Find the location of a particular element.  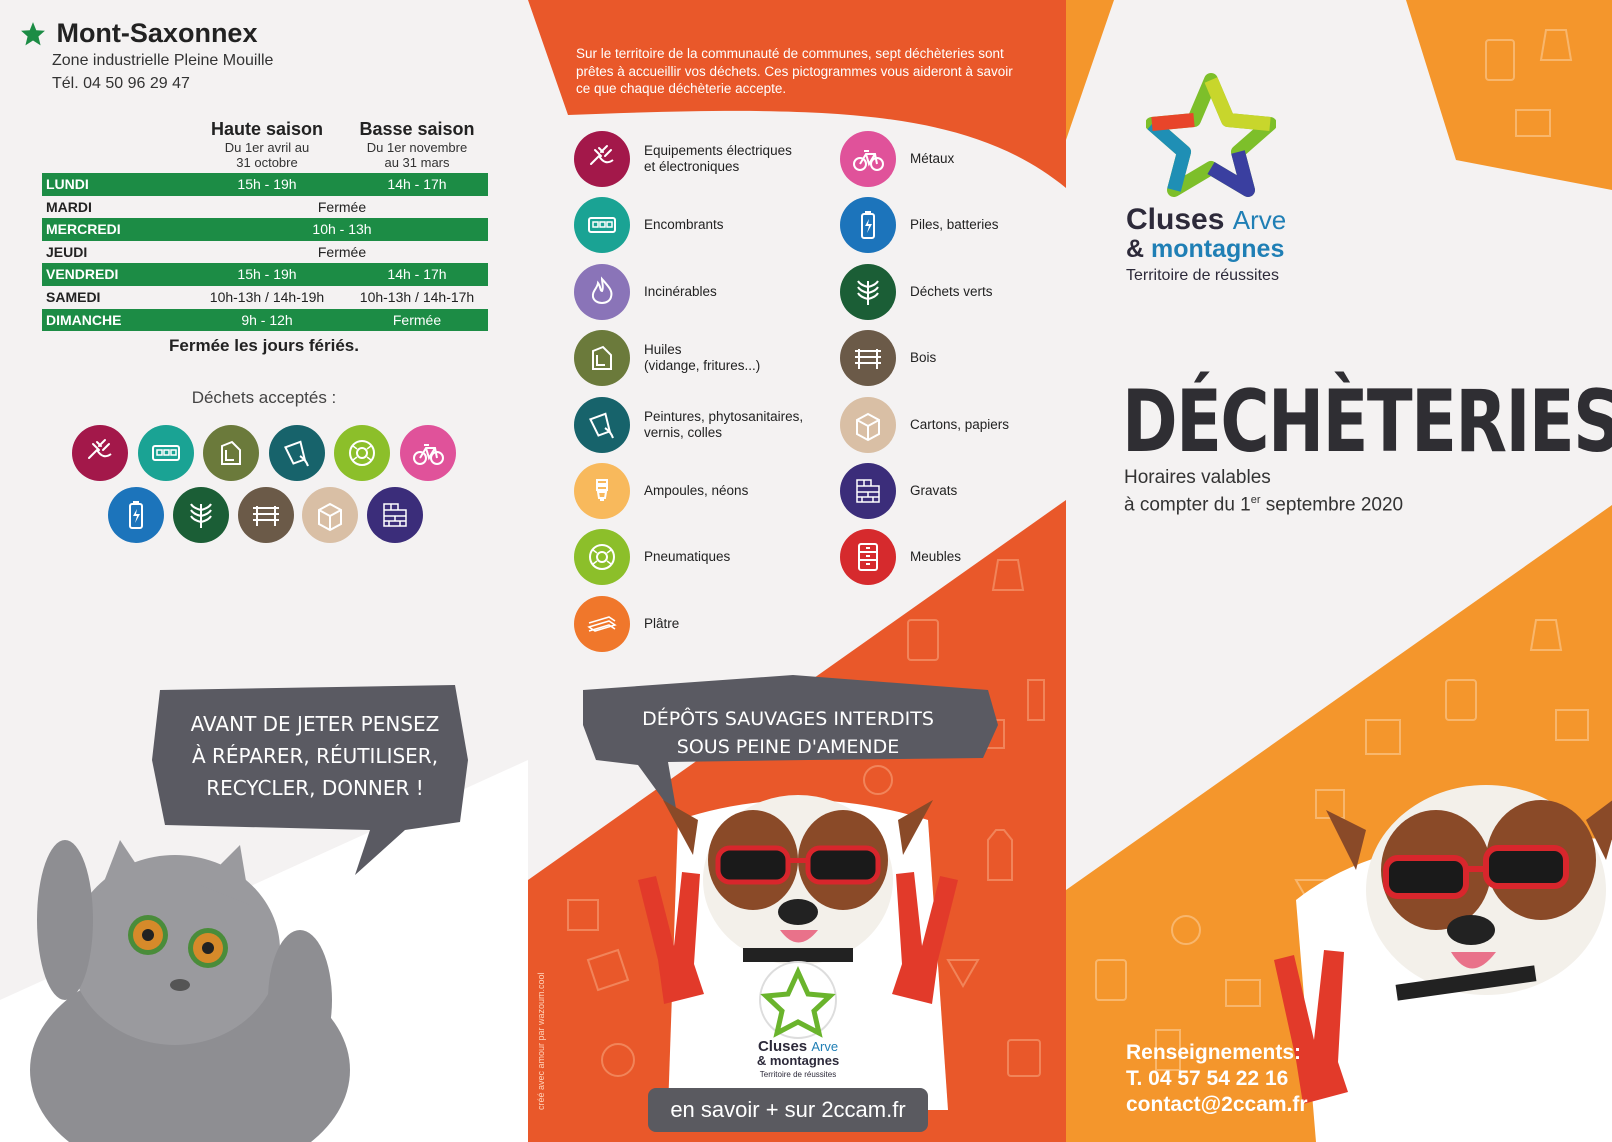

legend-label: Meubles is located at coordinates (936, 557).